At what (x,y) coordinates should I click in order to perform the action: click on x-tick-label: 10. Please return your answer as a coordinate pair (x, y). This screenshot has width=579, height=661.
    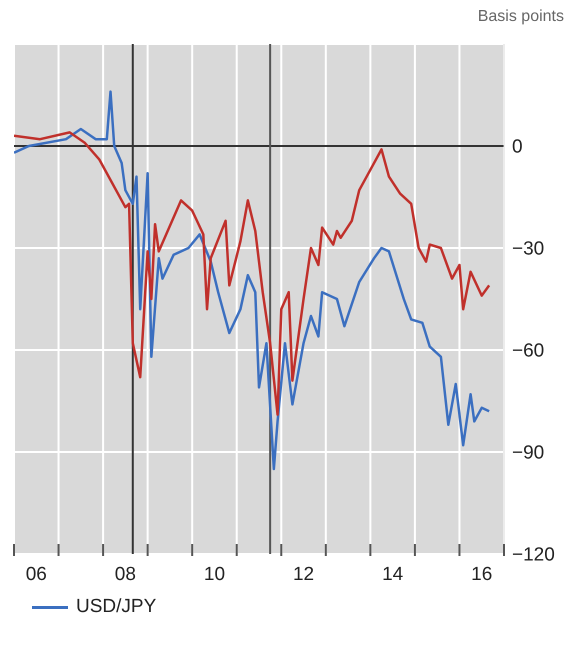
    Looking at the image, I should click on (215, 574).